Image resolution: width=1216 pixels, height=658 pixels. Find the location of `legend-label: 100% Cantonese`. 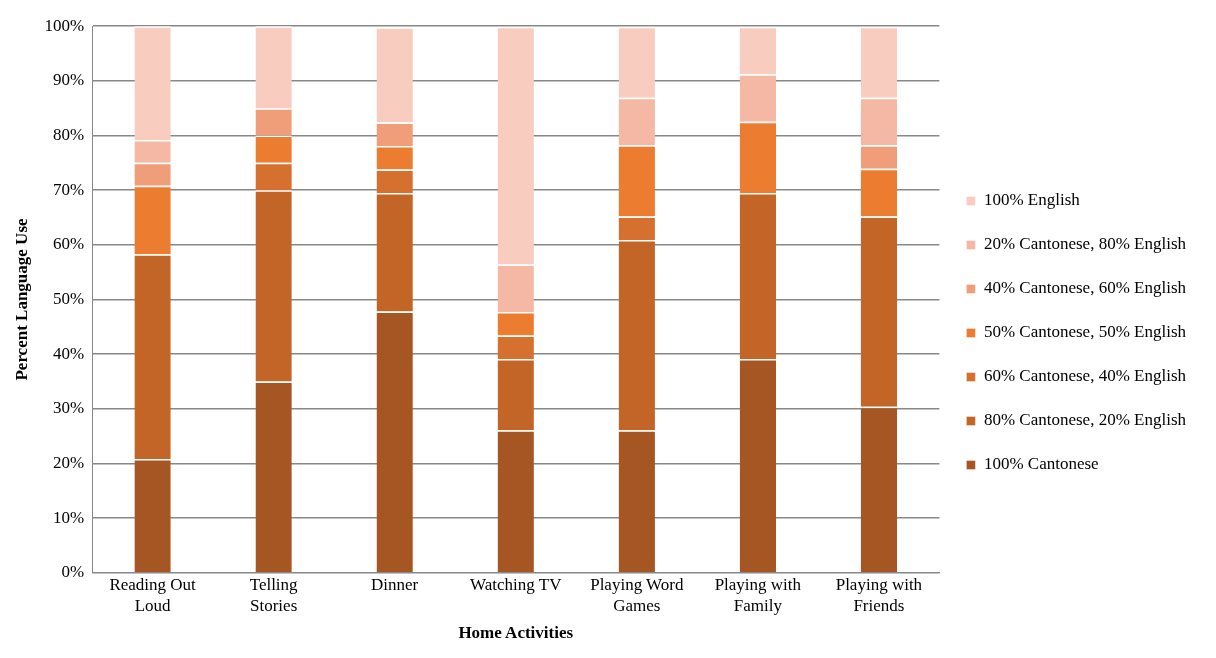

legend-label: 100% Cantonese is located at coordinates (1041, 464).